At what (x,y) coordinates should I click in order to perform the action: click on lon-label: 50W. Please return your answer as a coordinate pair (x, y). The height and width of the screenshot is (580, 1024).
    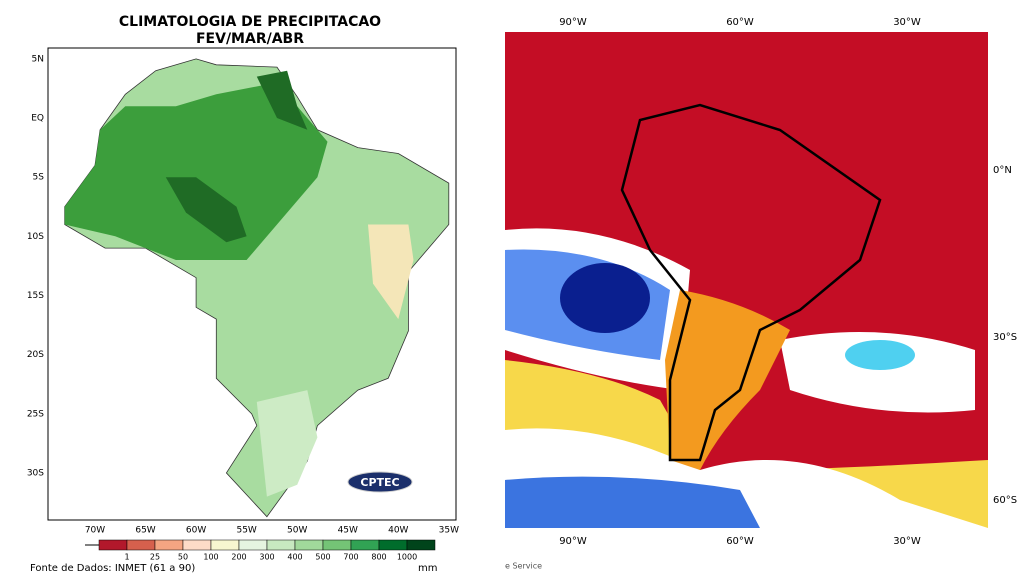
    Looking at the image, I should click on (297, 531).